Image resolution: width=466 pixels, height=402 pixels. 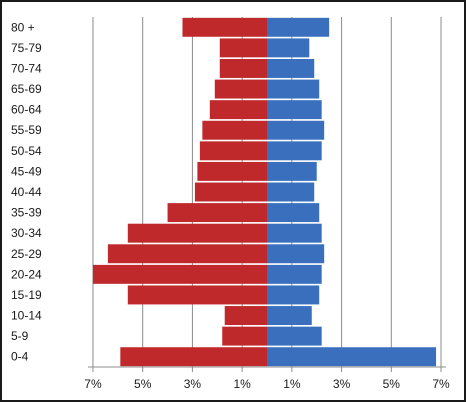 What do you see at coordinates (20, 336) in the screenshot?
I see `category-label-15: 5-9` at bounding box center [20, 336].